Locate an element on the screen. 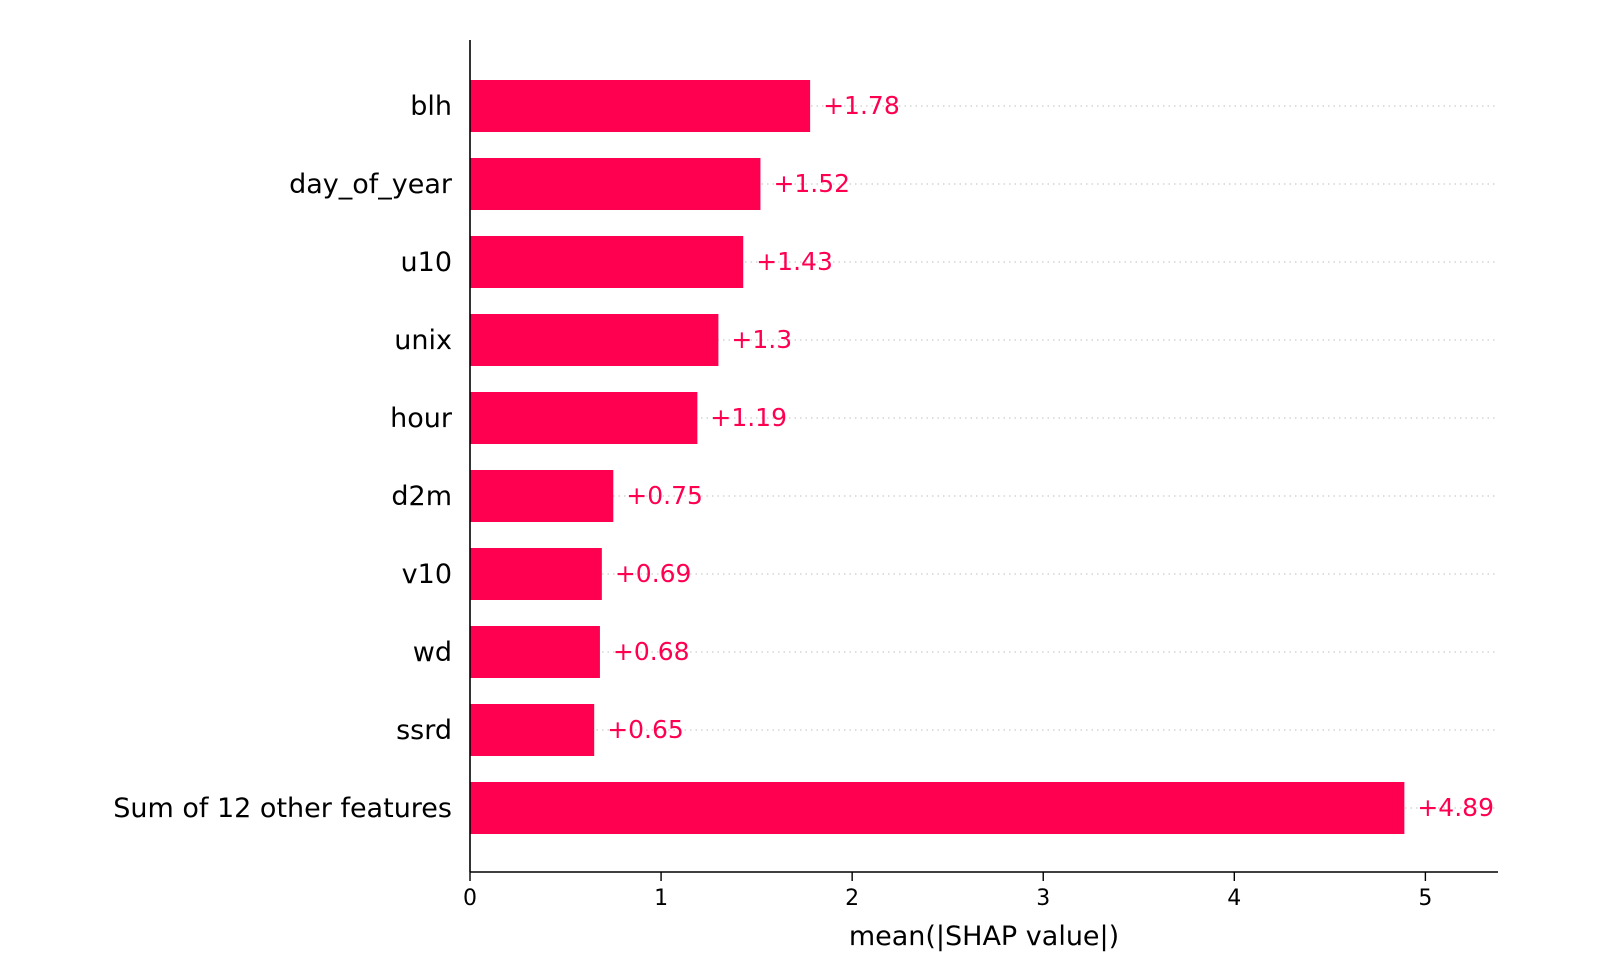 The image size is (1621, 958). value-label: +1.43 is located at coordinates (794, 261).